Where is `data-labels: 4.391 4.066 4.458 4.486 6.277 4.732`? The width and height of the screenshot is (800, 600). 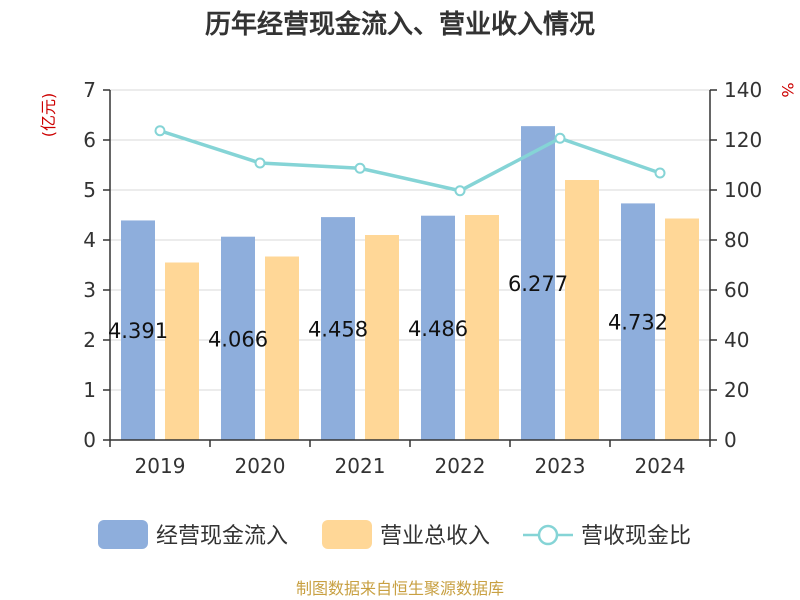 data-labels: 4.391 4.066 4.458 4.486 6.277 4.732 is located at coordinates (388, 311).